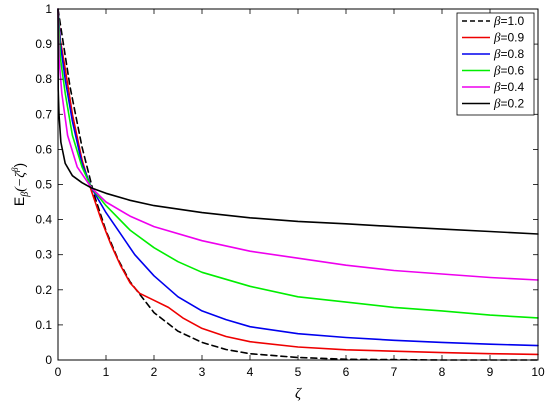 This screenshot has width=550, height=406. What do you see at coordinates (19, 165) in the screenshot?
I see `y-label-paren-close: )` at bounding box center [19, 165].